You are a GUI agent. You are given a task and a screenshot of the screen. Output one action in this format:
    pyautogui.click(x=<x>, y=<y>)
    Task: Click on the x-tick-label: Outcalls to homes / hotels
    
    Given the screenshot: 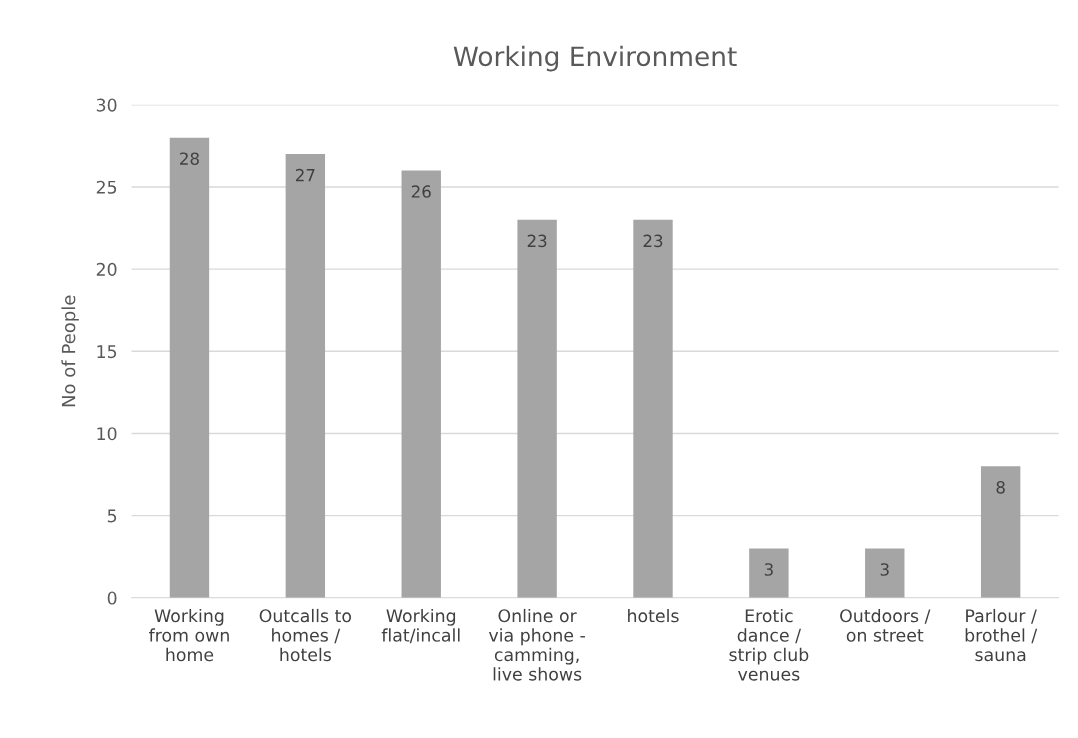 What is the action you would take?
    pyautogui.click(x=305, y=635)
    